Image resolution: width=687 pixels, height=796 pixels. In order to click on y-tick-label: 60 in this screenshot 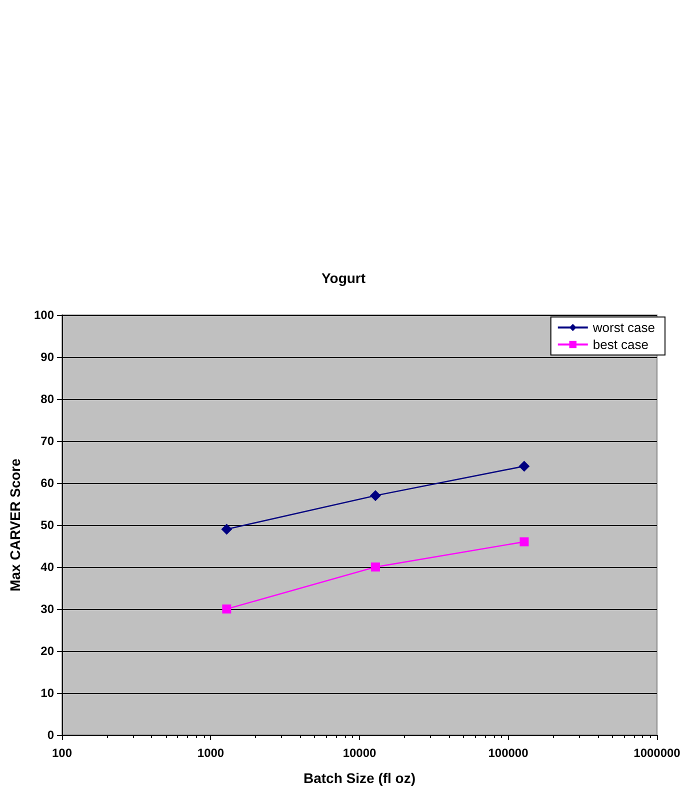, I will do `click(47, 483)`.